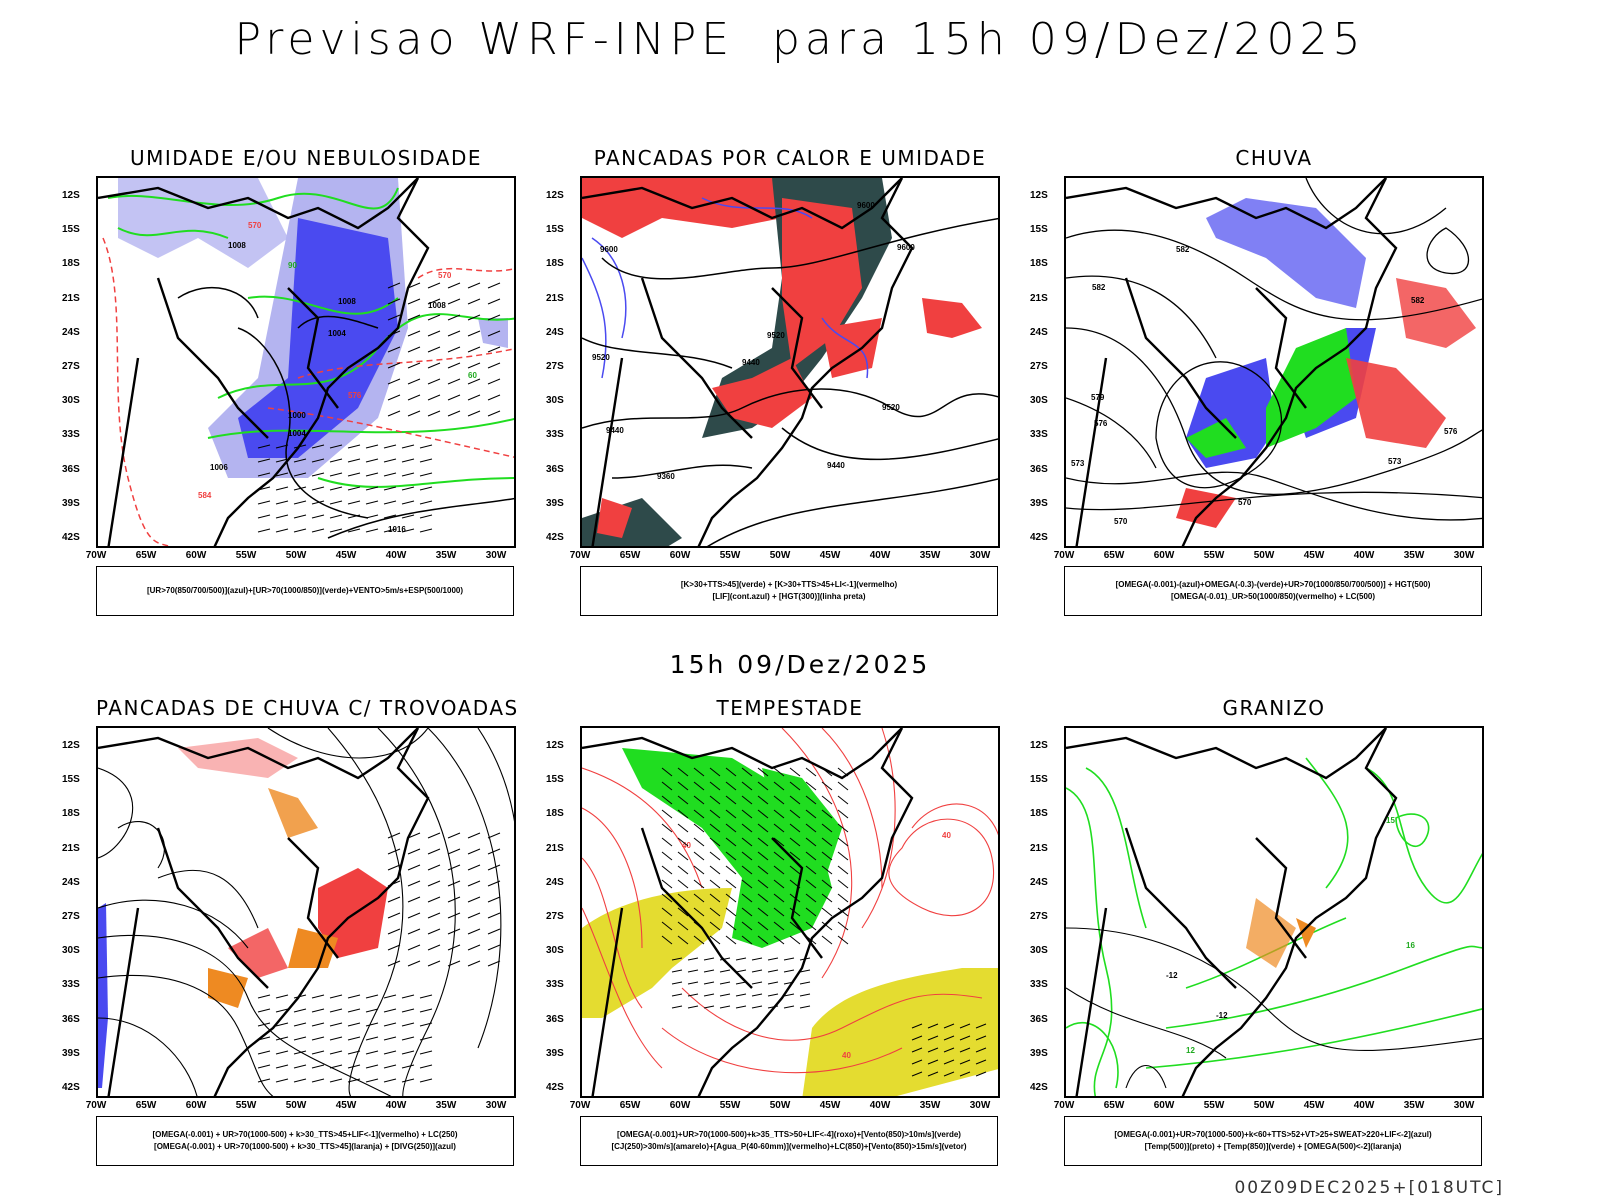 This screenshot has width=1600, height=1200. I want to click on map-trovoadas, so click(306, 912).